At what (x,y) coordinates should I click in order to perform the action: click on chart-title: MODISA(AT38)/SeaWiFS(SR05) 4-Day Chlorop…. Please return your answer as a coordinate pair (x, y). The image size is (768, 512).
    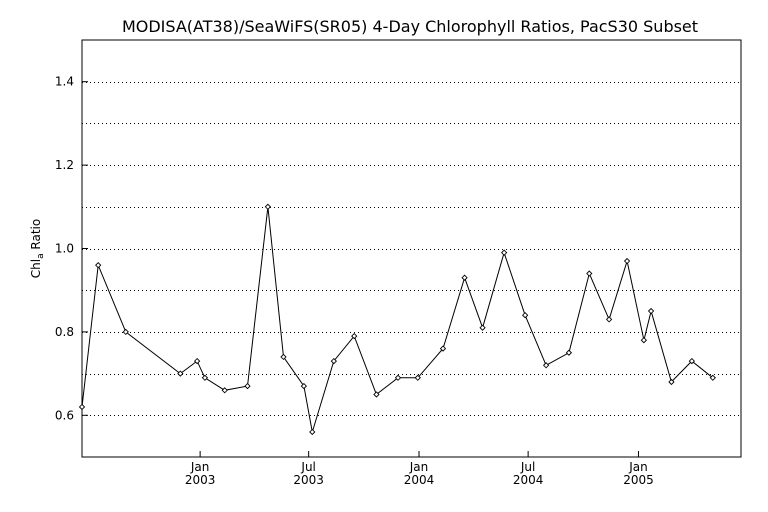
    Looking at the image, I should click on (410, 26).